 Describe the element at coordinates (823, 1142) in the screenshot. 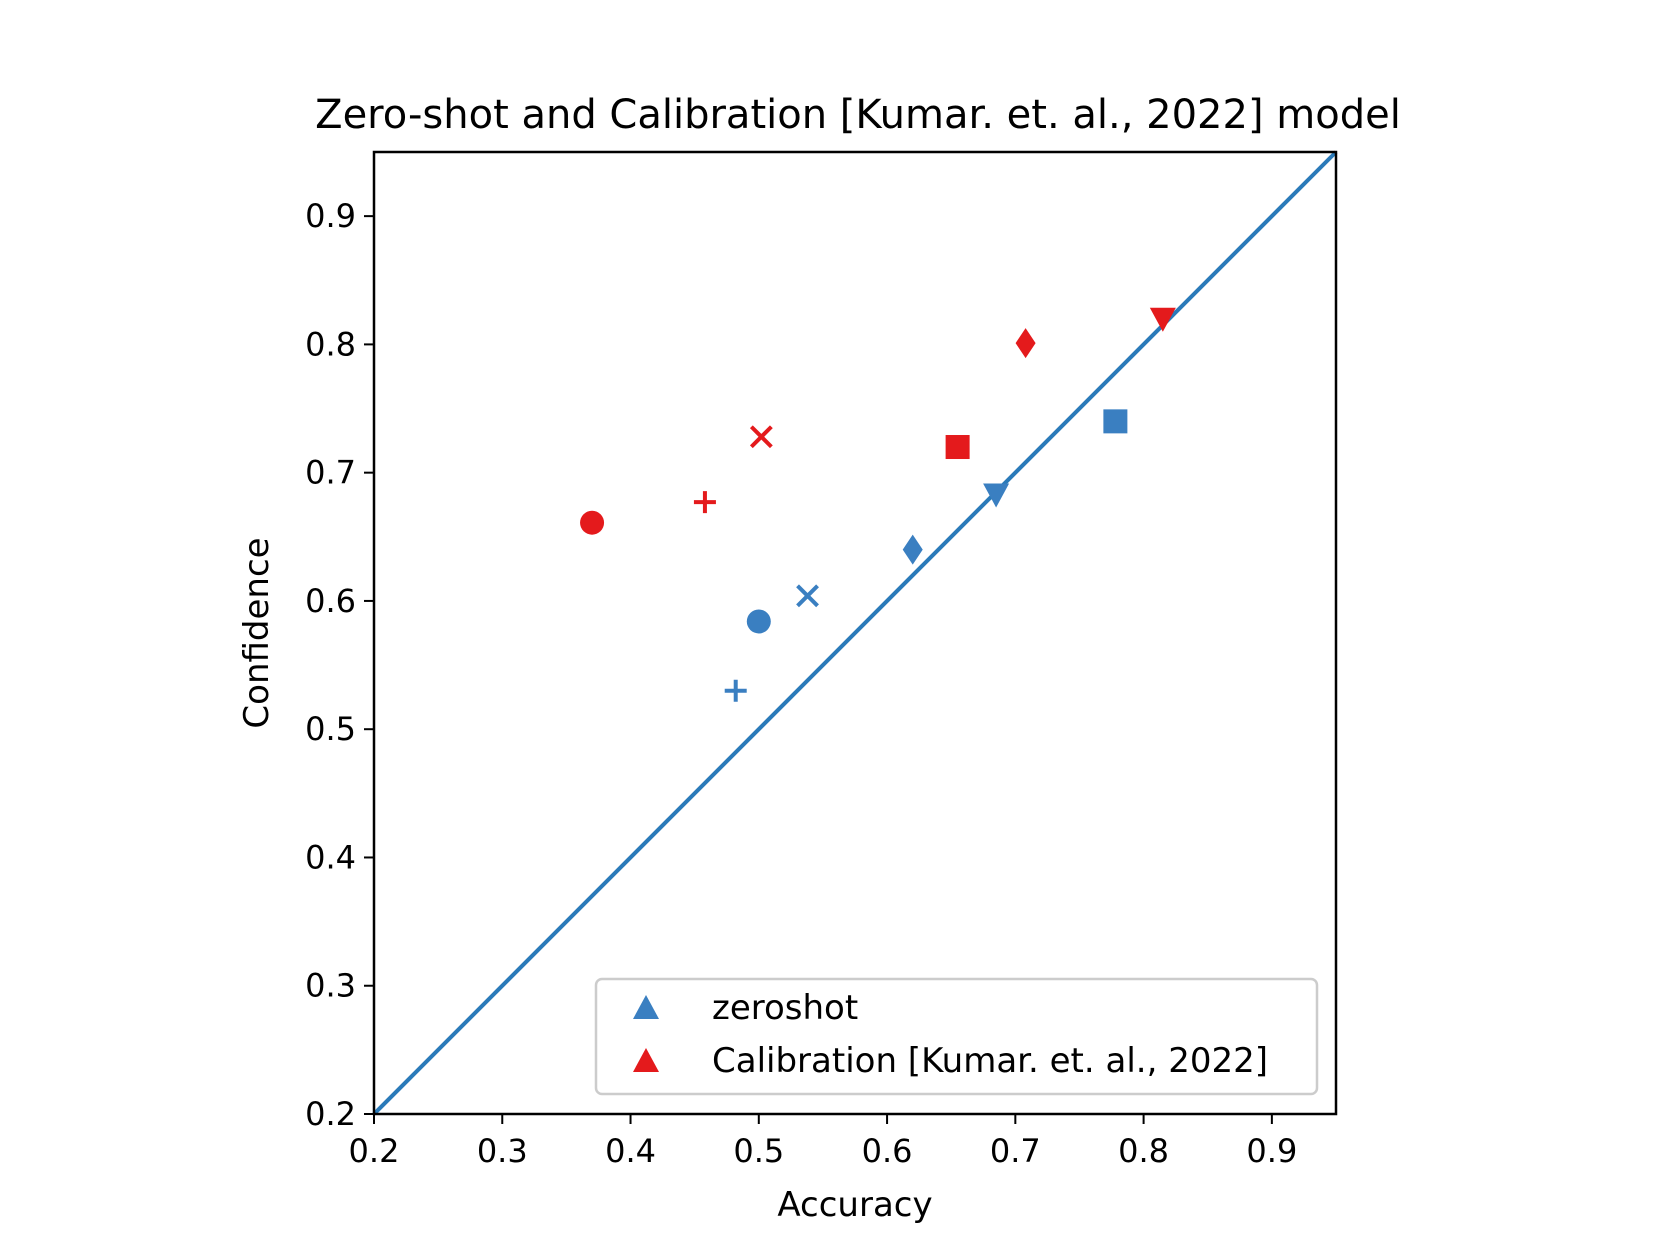

I see `x-axis: 0.2 0.3 0.4 0.5 0.6 0.7 0.8 0.9` at that location.